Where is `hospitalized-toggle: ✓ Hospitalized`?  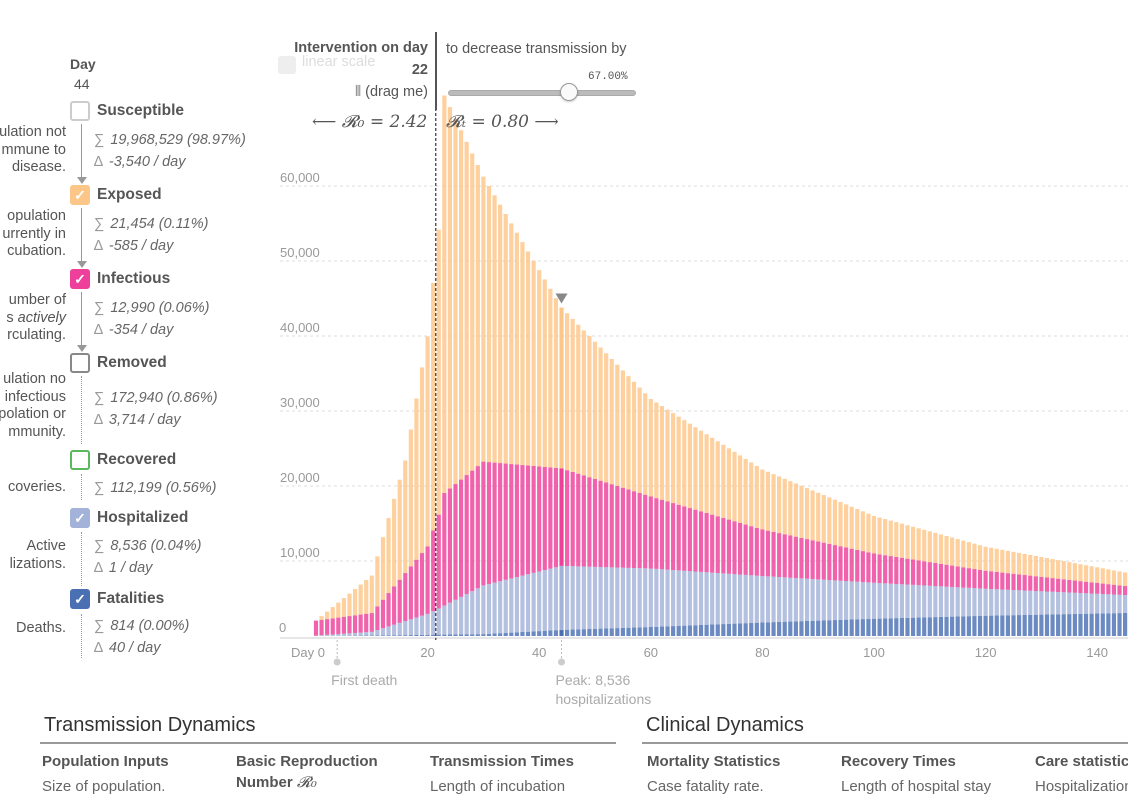 hospitalized-toggle: ✓ Hospitalized is located at coordinates (129, 518).